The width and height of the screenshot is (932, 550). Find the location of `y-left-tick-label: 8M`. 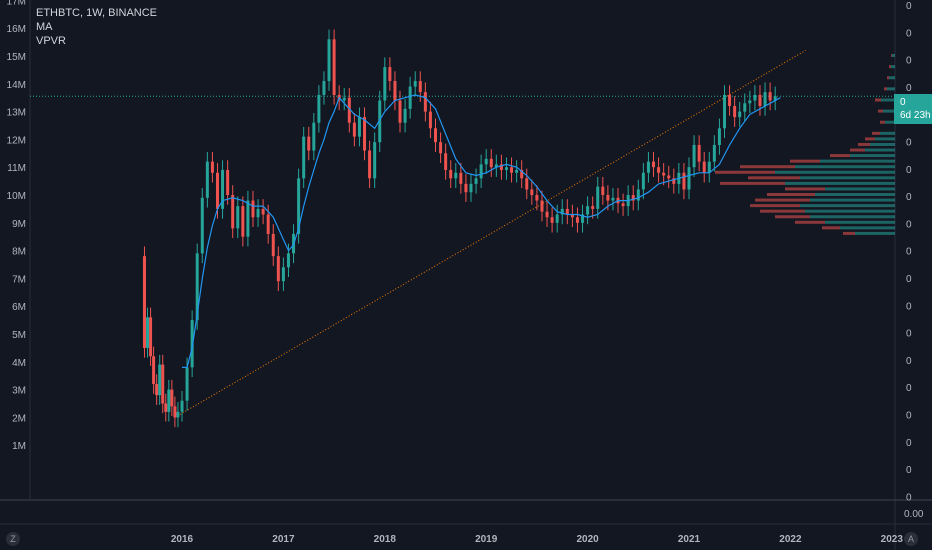

y-left-tick-label: 8M is located at coordinates (19, 252).